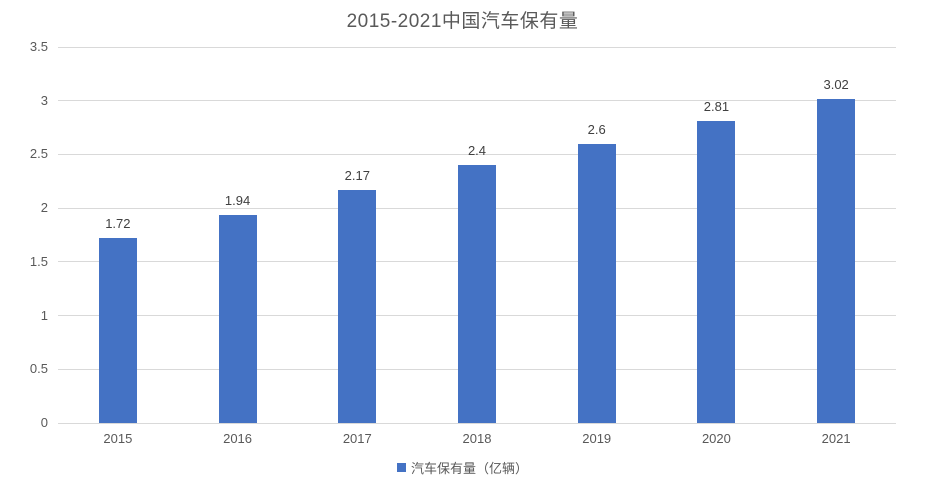 The height and width of the screenshot is (484, 925). What do you see at coordinates (38, 369) in the screenshot?
I see `y-tick-label: 0.5` at bounding box center [38, 369].